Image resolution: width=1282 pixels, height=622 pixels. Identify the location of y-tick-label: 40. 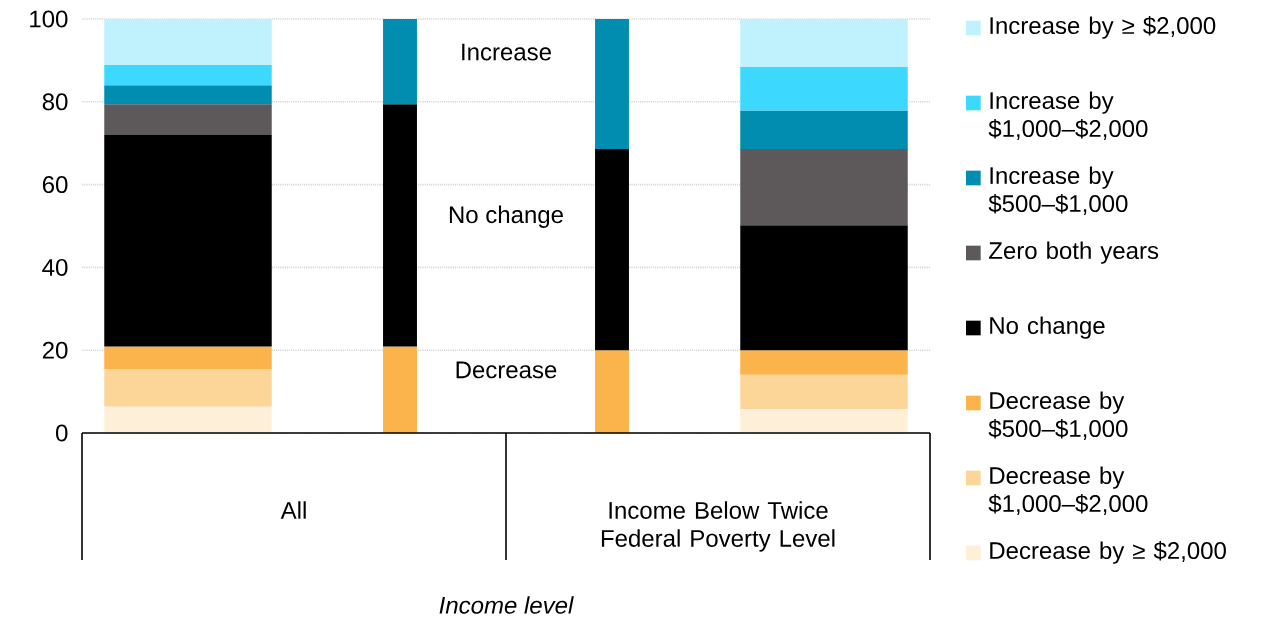
(55, 267).